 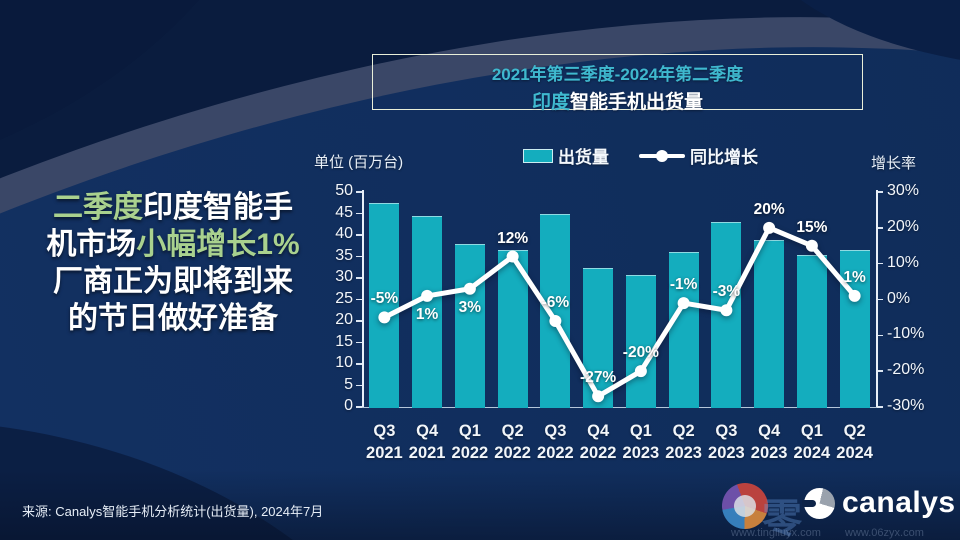 I want to click on x-axis-label-q1-2023: Q1 2023, so click(x=641, y=442).